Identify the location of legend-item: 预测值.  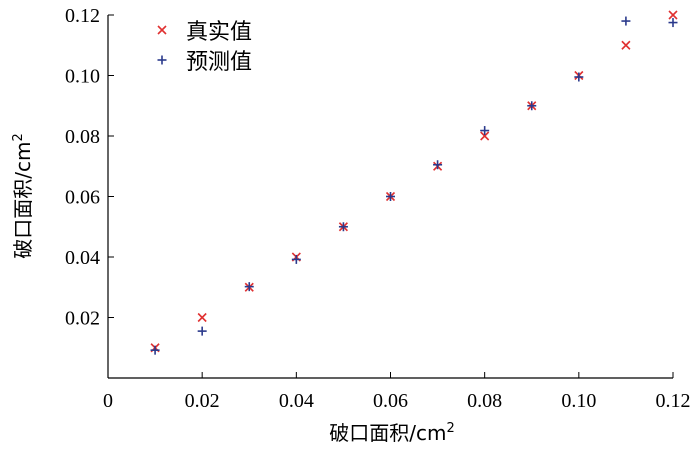
(204, 62).